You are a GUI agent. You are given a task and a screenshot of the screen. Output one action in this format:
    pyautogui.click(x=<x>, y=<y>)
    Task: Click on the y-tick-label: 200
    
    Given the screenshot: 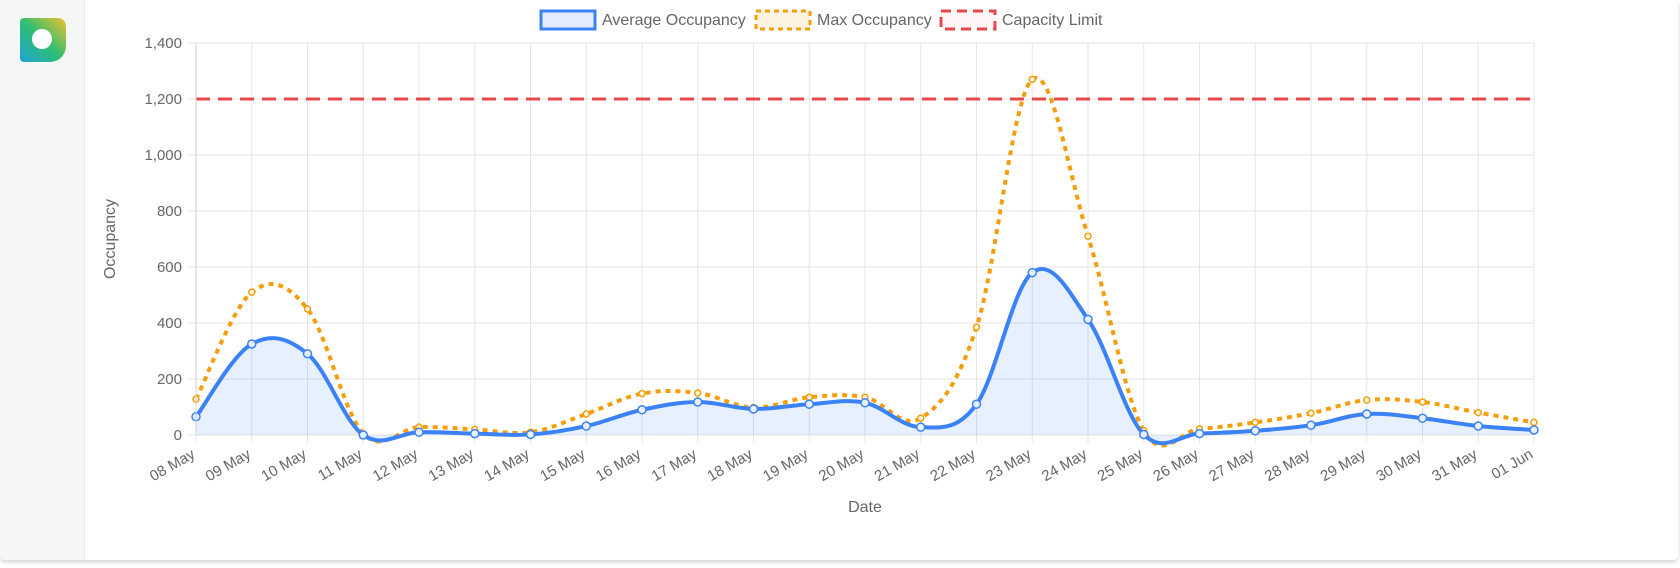 What is the action you would take?
    pyautogui.click(x=169, y=379)
    